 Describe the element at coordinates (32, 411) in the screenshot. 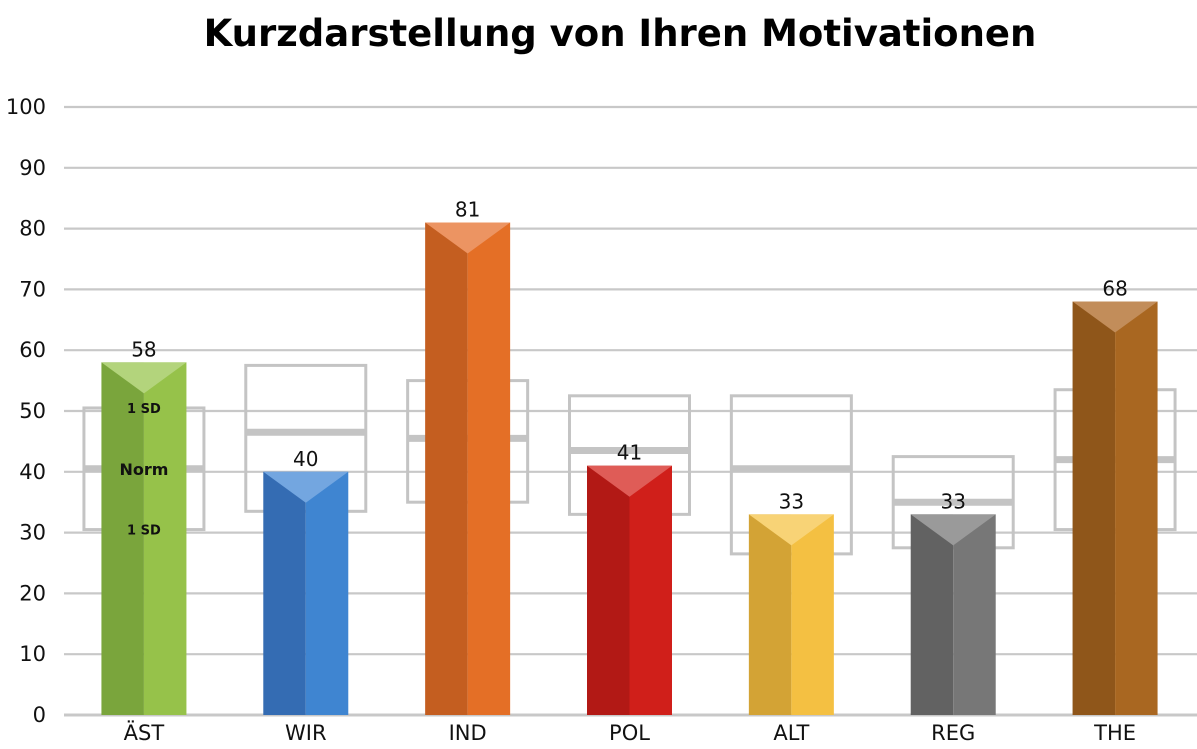

I see `y-tick-label: 50` at that location.